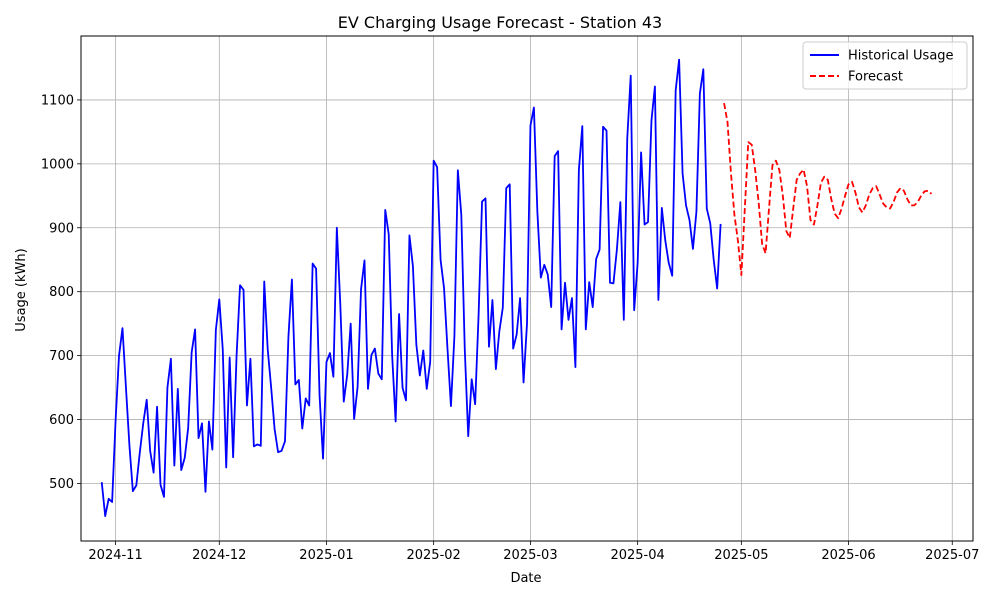  I want to click on y-tick-label: 1100, so click(57, 100).